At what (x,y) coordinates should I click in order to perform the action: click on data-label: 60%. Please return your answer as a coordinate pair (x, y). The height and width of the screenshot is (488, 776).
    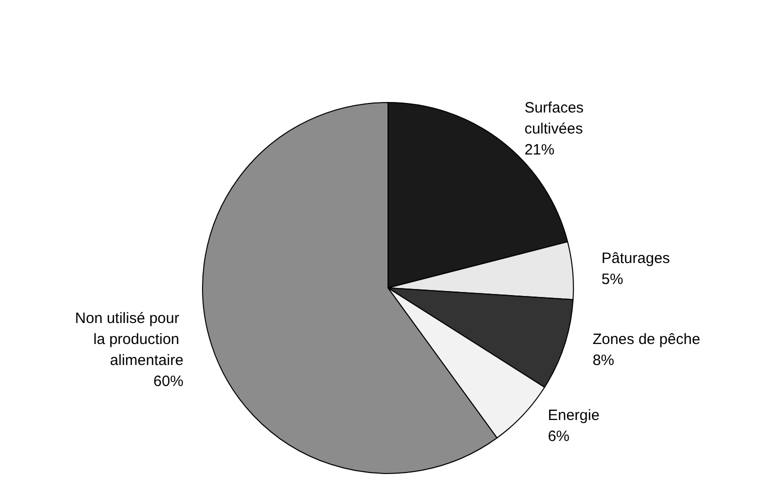
    Looking at the image, I should click on (168, 381).